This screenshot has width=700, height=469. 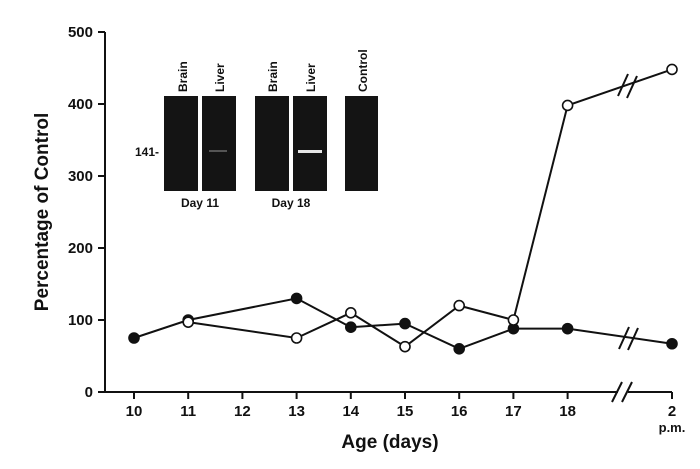 What do you see at coordinates (350, 411) in the screenshot?
I see `x-tick-label: 14` at bounding box center [350, 411].